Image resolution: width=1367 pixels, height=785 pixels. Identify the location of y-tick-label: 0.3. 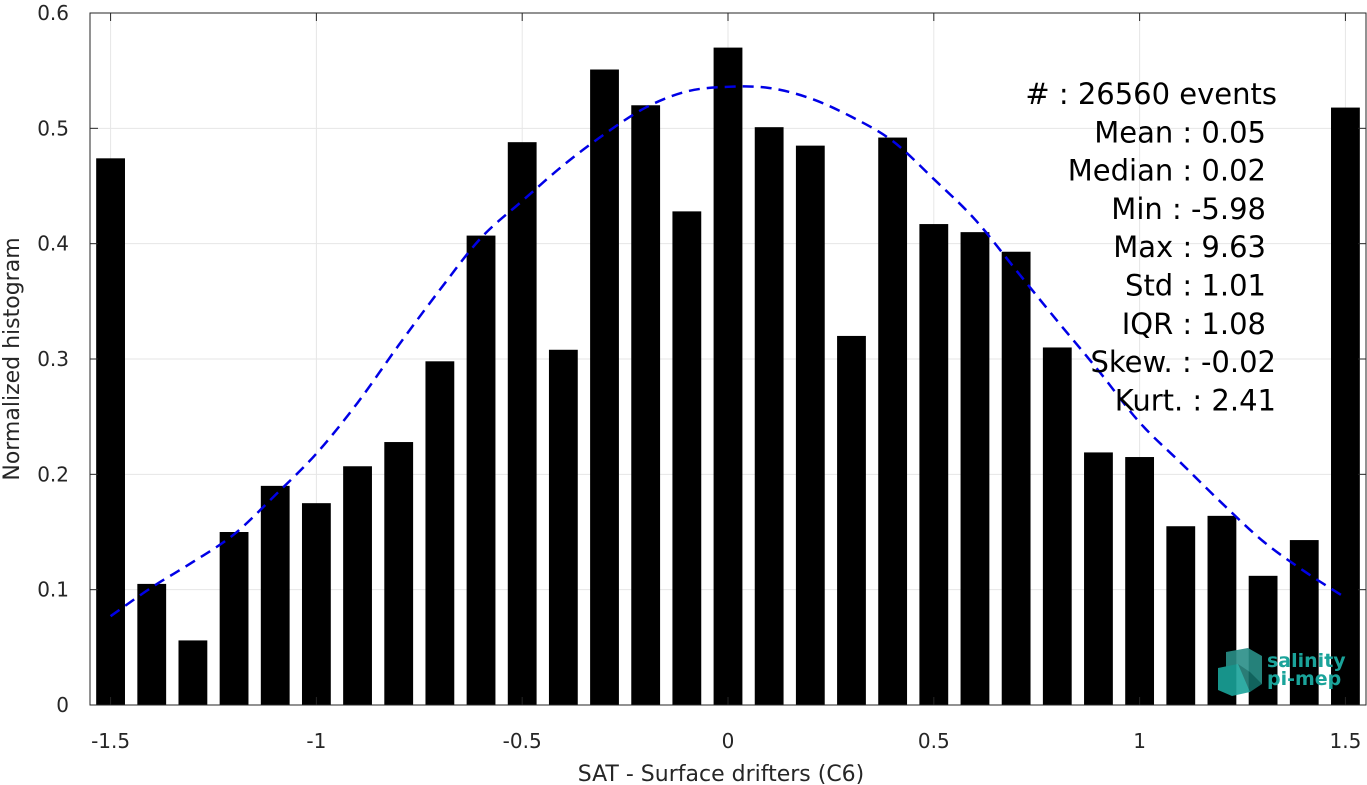
(53, 359).